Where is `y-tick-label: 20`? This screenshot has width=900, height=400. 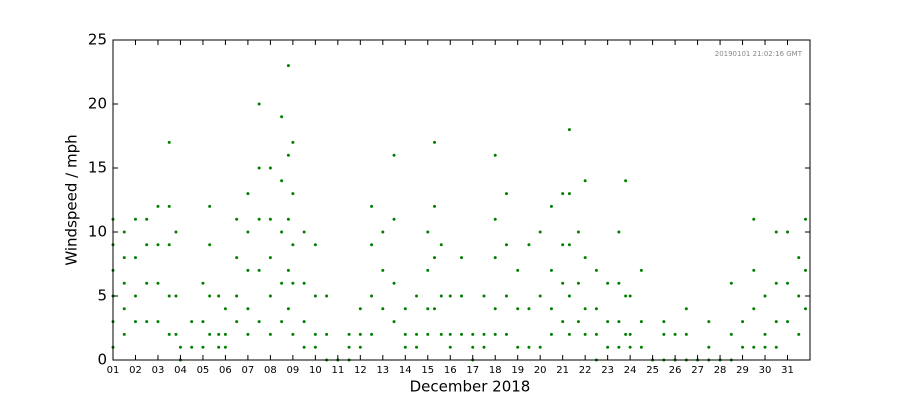
y-tick-label: 20 is located at coordinates (97, 104).